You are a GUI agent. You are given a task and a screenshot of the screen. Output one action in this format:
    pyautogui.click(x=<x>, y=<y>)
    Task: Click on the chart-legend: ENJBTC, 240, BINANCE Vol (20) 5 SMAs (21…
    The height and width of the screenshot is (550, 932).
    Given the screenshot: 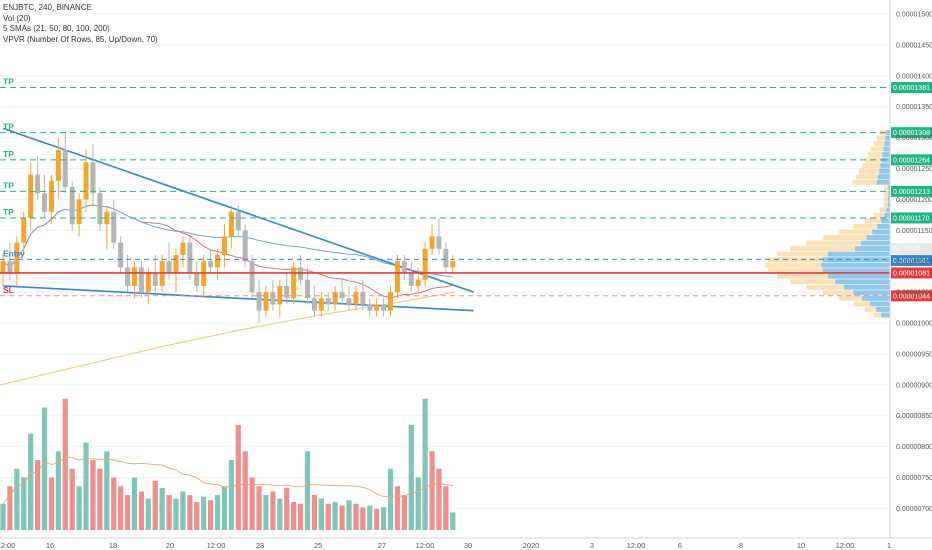 What is the action you would take?
    pyautogui.click(x=80, y=24)
    